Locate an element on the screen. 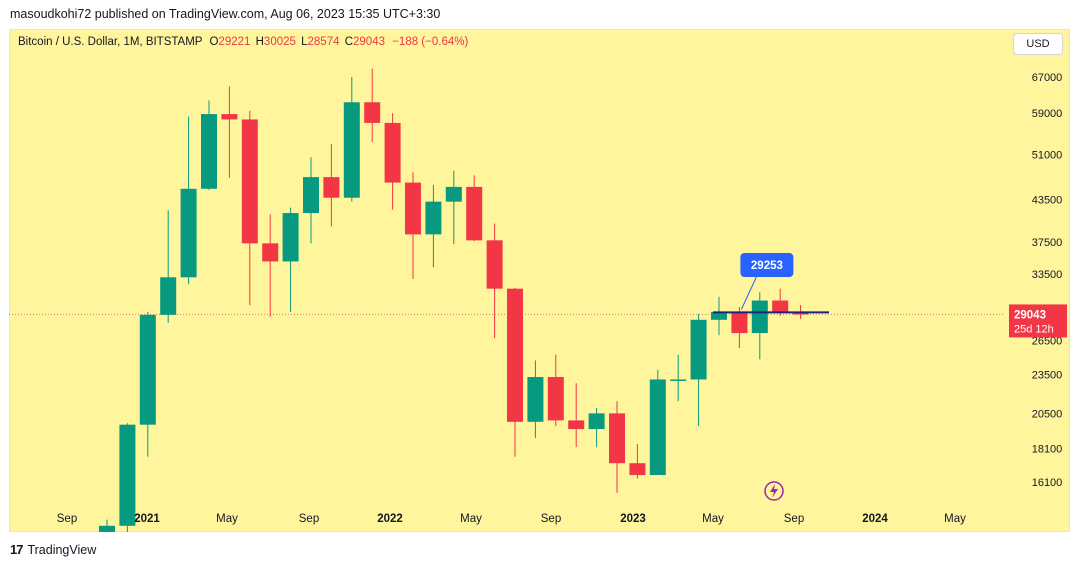 The height and width of the screenshot is (567, 1080). lightning-icon is located at coordinates (774, 491).